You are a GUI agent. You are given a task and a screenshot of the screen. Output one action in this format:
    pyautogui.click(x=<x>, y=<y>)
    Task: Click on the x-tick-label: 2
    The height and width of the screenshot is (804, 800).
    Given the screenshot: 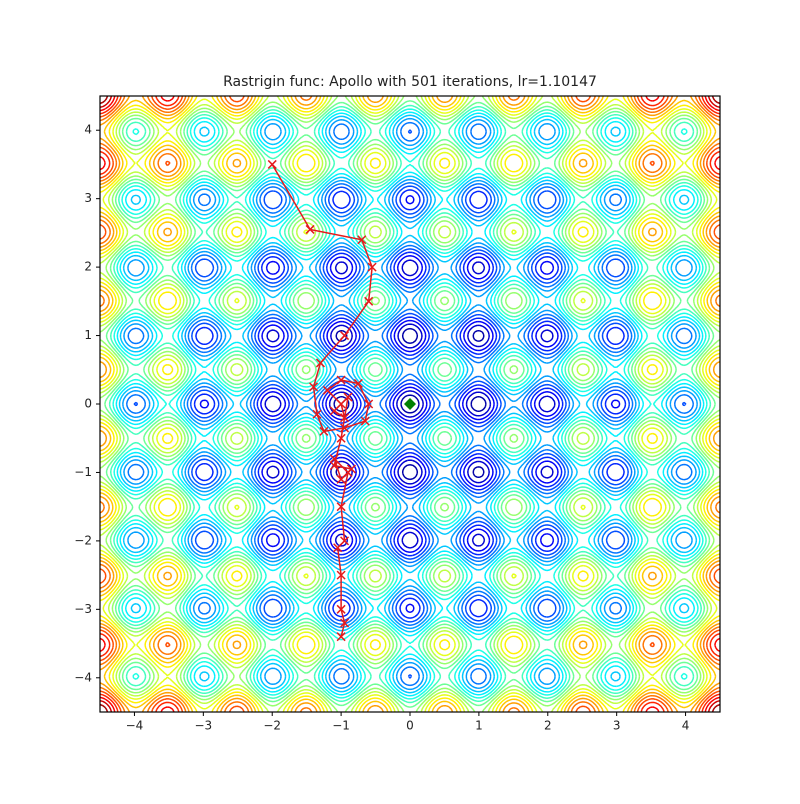 What is the action you would take?
    pyautogui.click(x=548, y=726)
    